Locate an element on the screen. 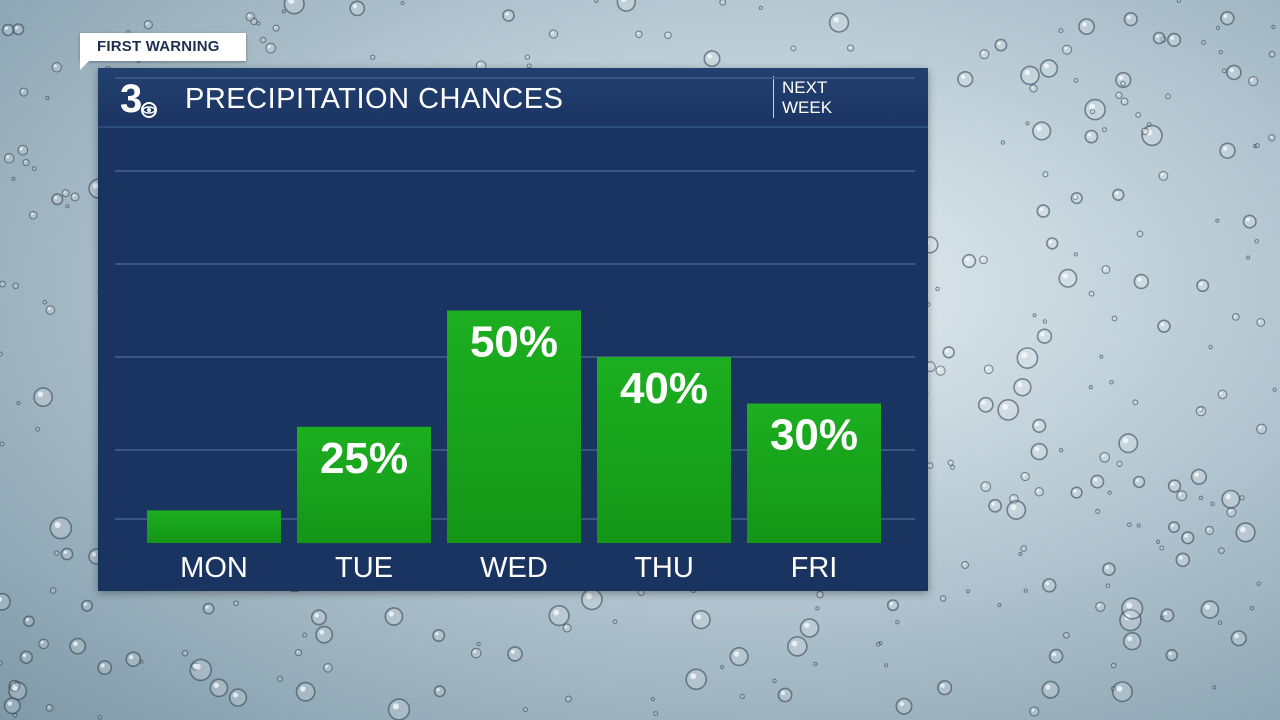 Image resolution: width=1280 pixels, height=720 pixels. tag-notch is located at coordinates (85, 65).